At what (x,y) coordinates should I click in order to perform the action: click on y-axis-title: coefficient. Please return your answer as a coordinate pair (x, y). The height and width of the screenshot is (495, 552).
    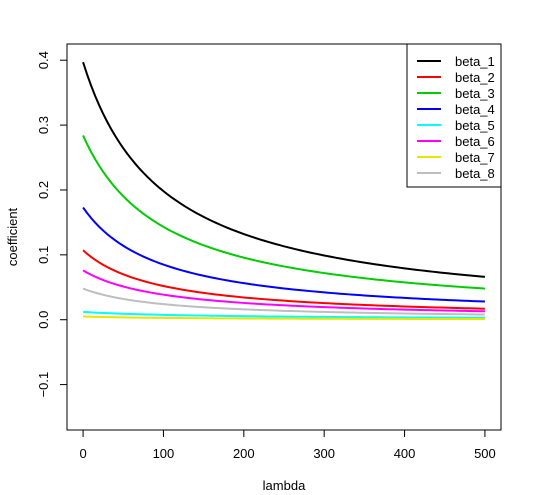
    Looking at the image, I should click on (12, 236).